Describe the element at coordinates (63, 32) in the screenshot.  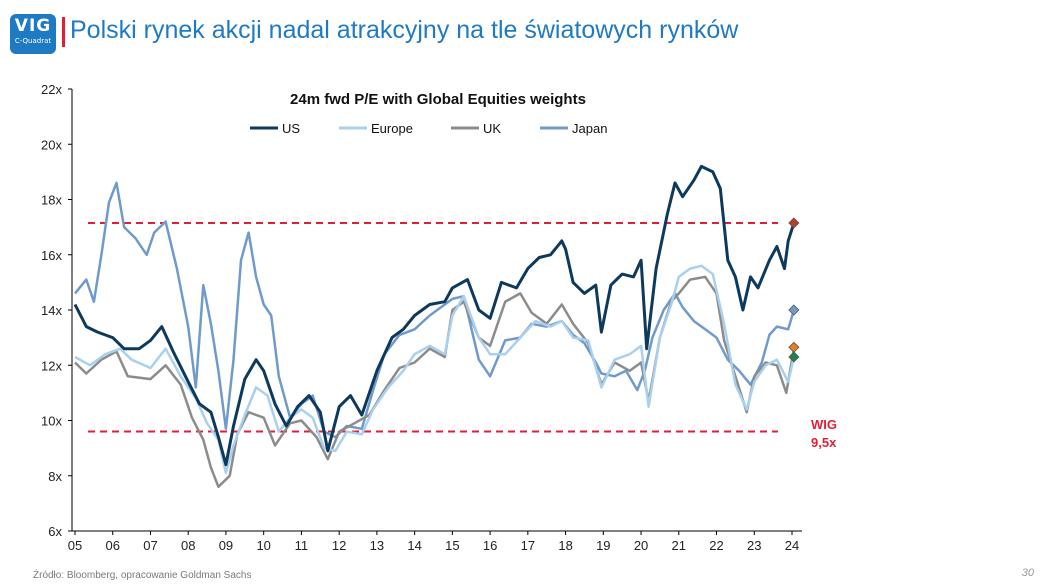
I see `title-accent-bar` at that location.